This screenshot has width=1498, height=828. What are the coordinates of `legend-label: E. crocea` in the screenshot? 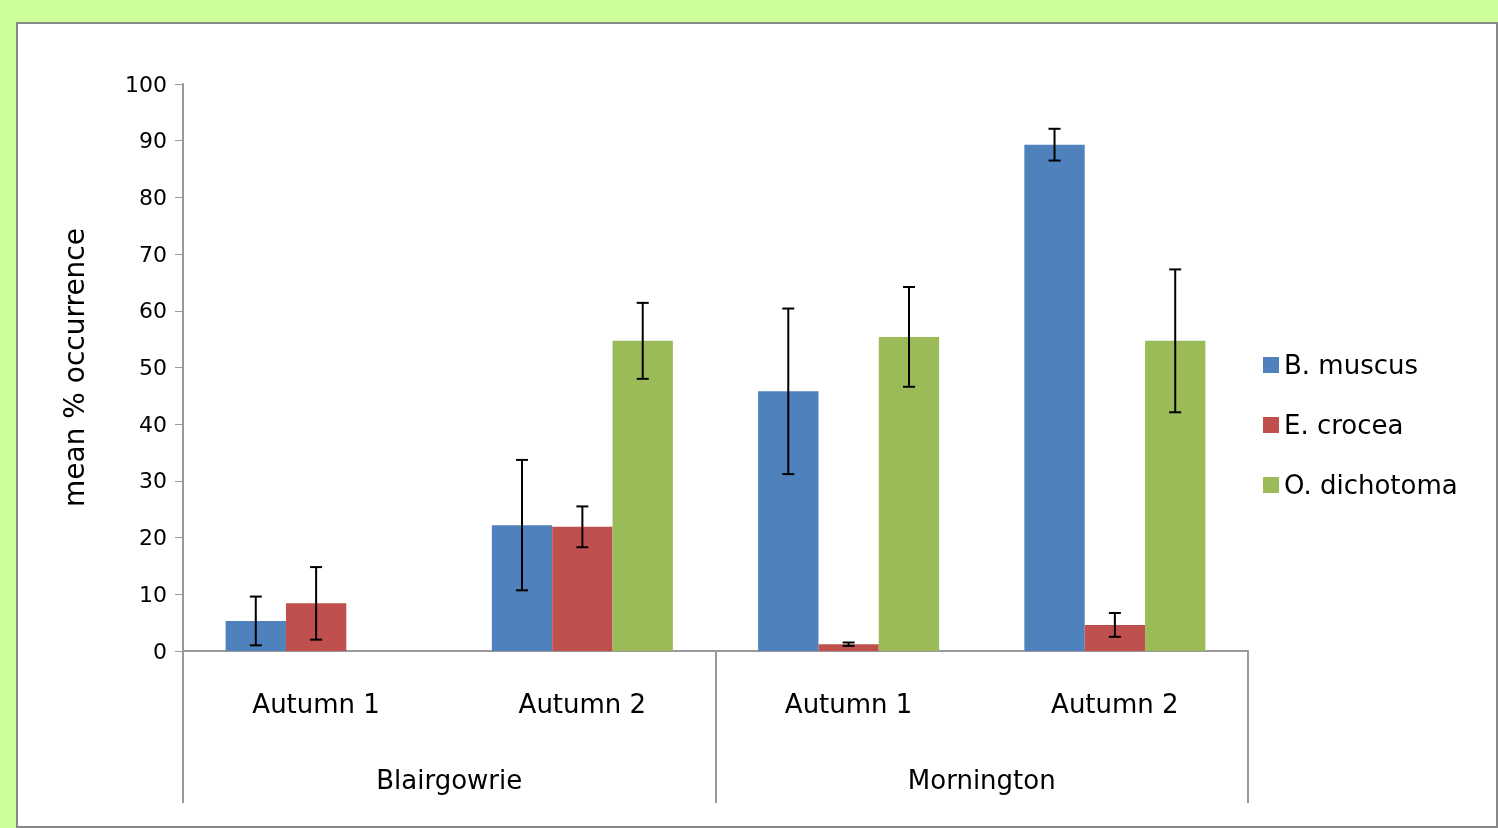 It's located at (1344, 425).